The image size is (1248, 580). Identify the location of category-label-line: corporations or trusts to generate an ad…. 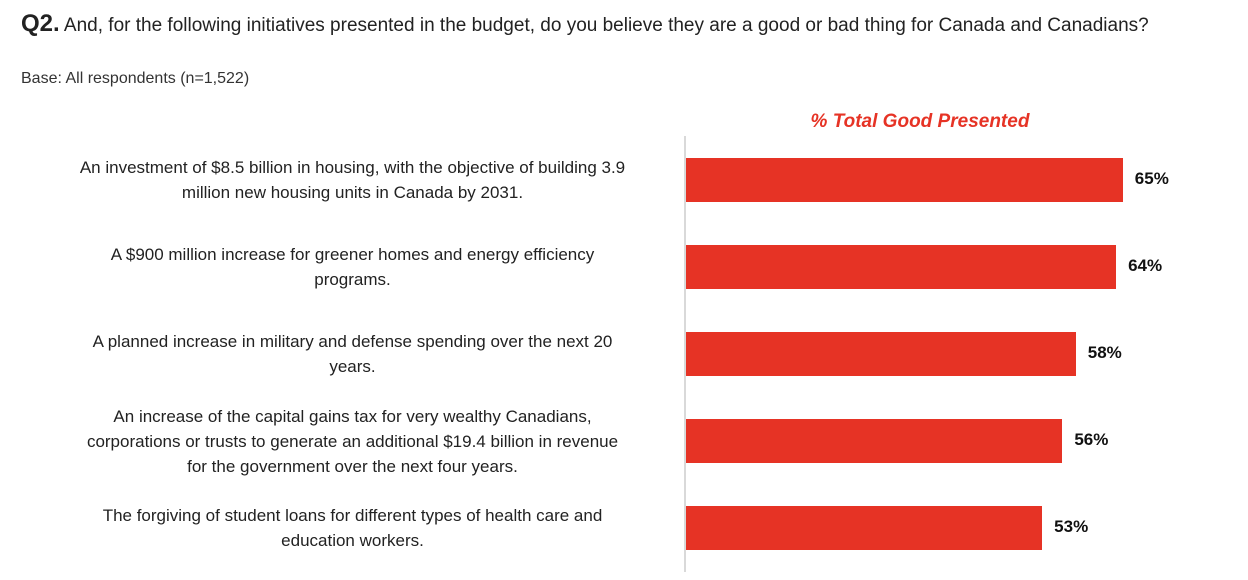
(352, 441).